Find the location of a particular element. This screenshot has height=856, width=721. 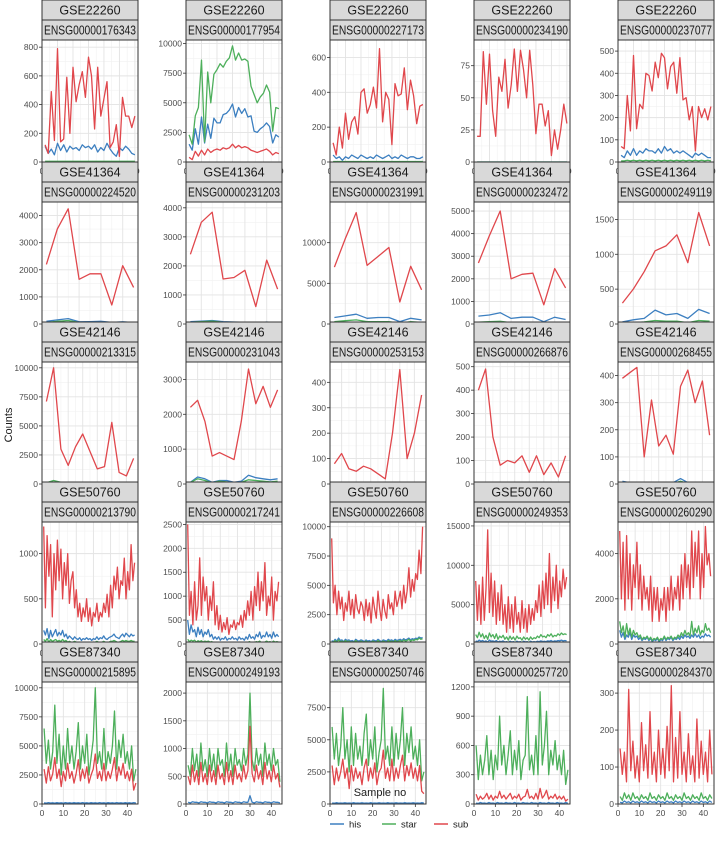

facet-label-gene: ENSG00000249193 is located at coordinates (234, 673).